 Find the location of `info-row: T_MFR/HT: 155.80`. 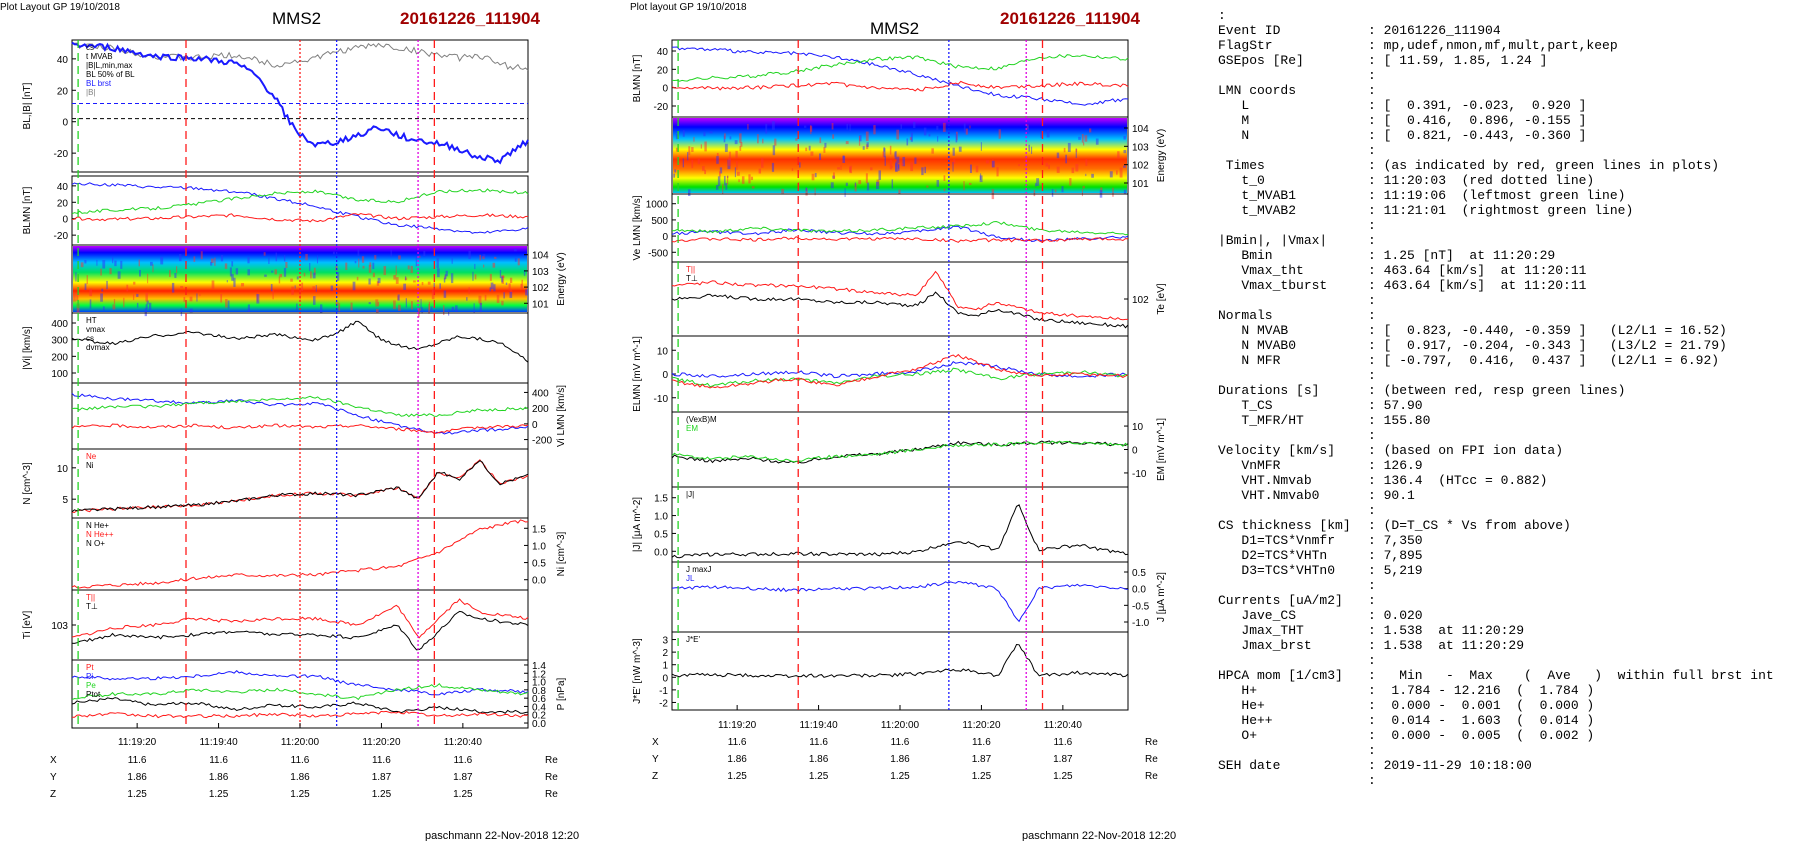

info-row: T_MFR/HT: 155.80 is located at coordinates (1510, 420).